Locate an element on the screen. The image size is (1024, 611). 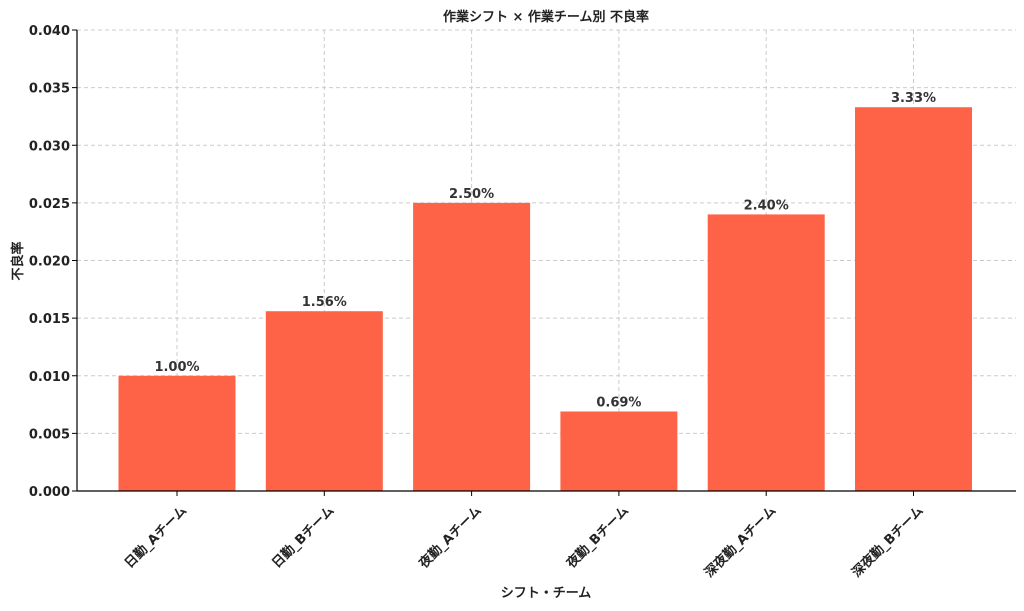
y-axis-title: 不良率 is located at coordinates (18, 260).